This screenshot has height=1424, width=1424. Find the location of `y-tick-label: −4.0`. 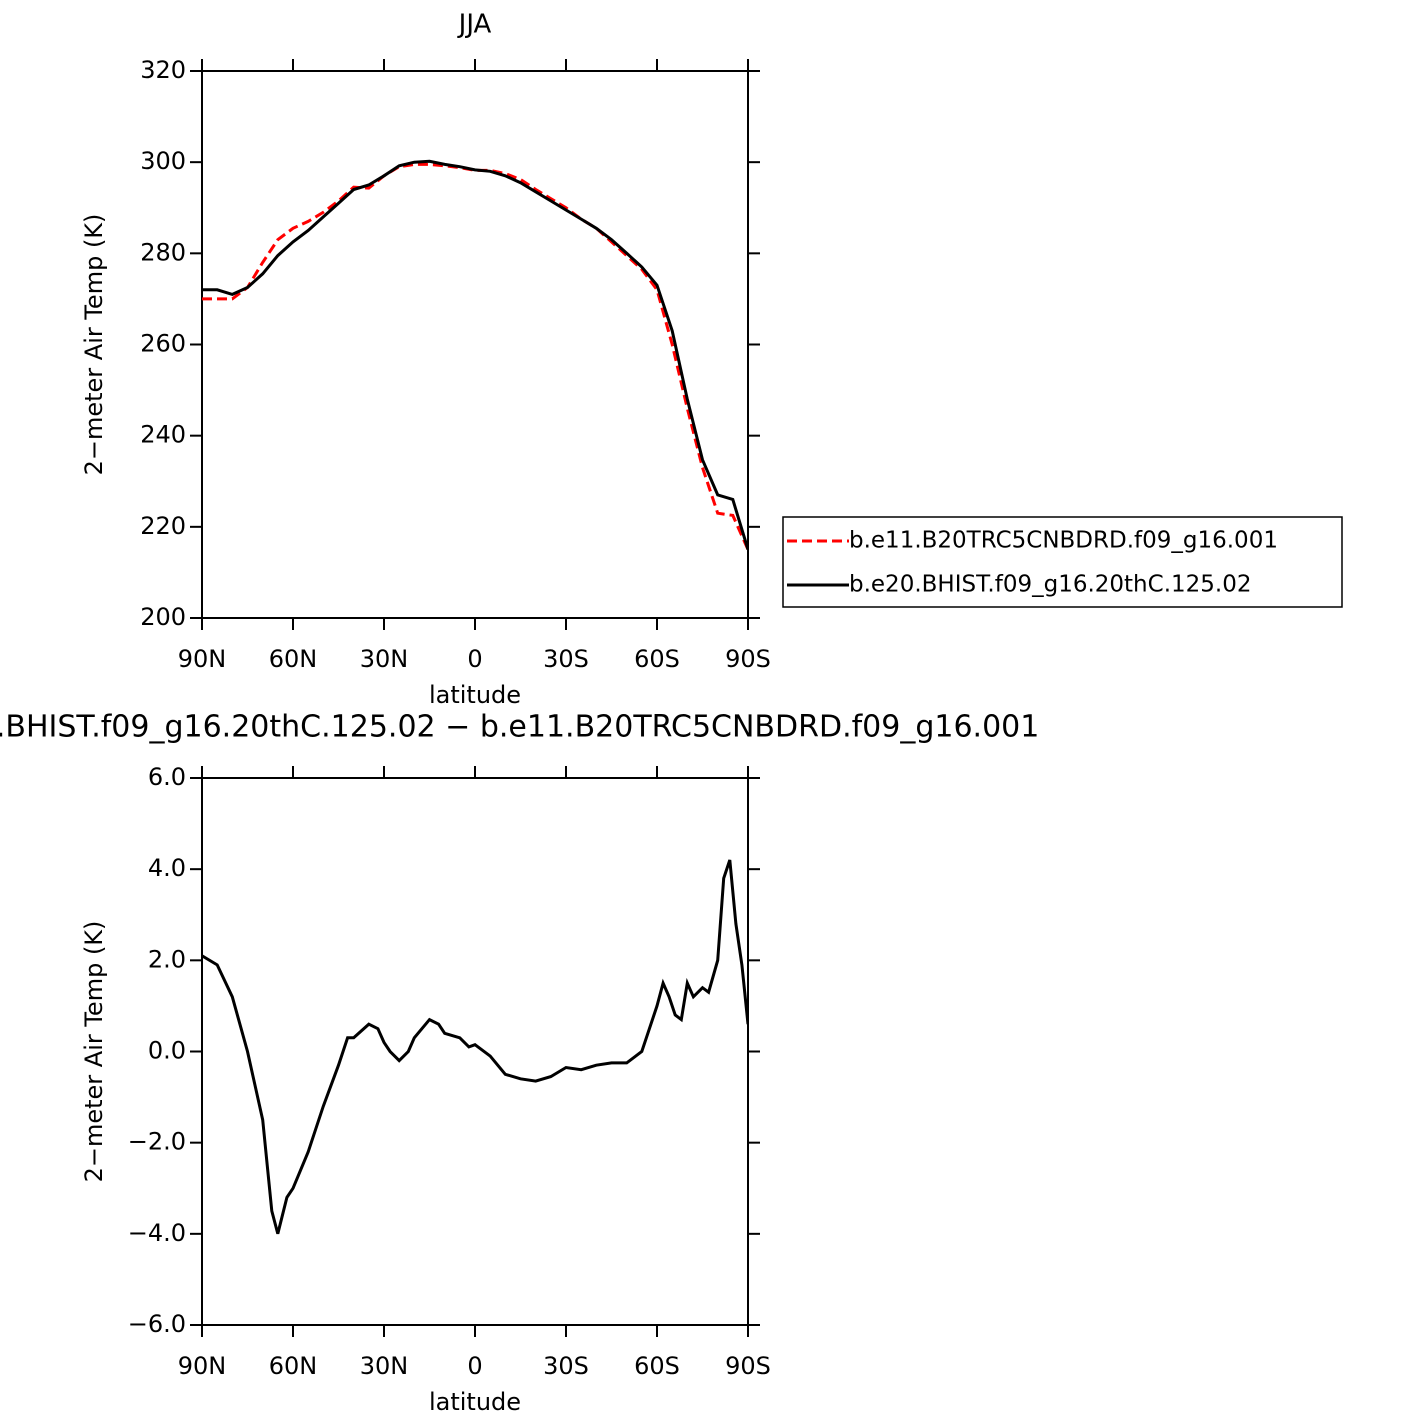

y-tick-label: −4.0 is located at coordinates (157, 1233).